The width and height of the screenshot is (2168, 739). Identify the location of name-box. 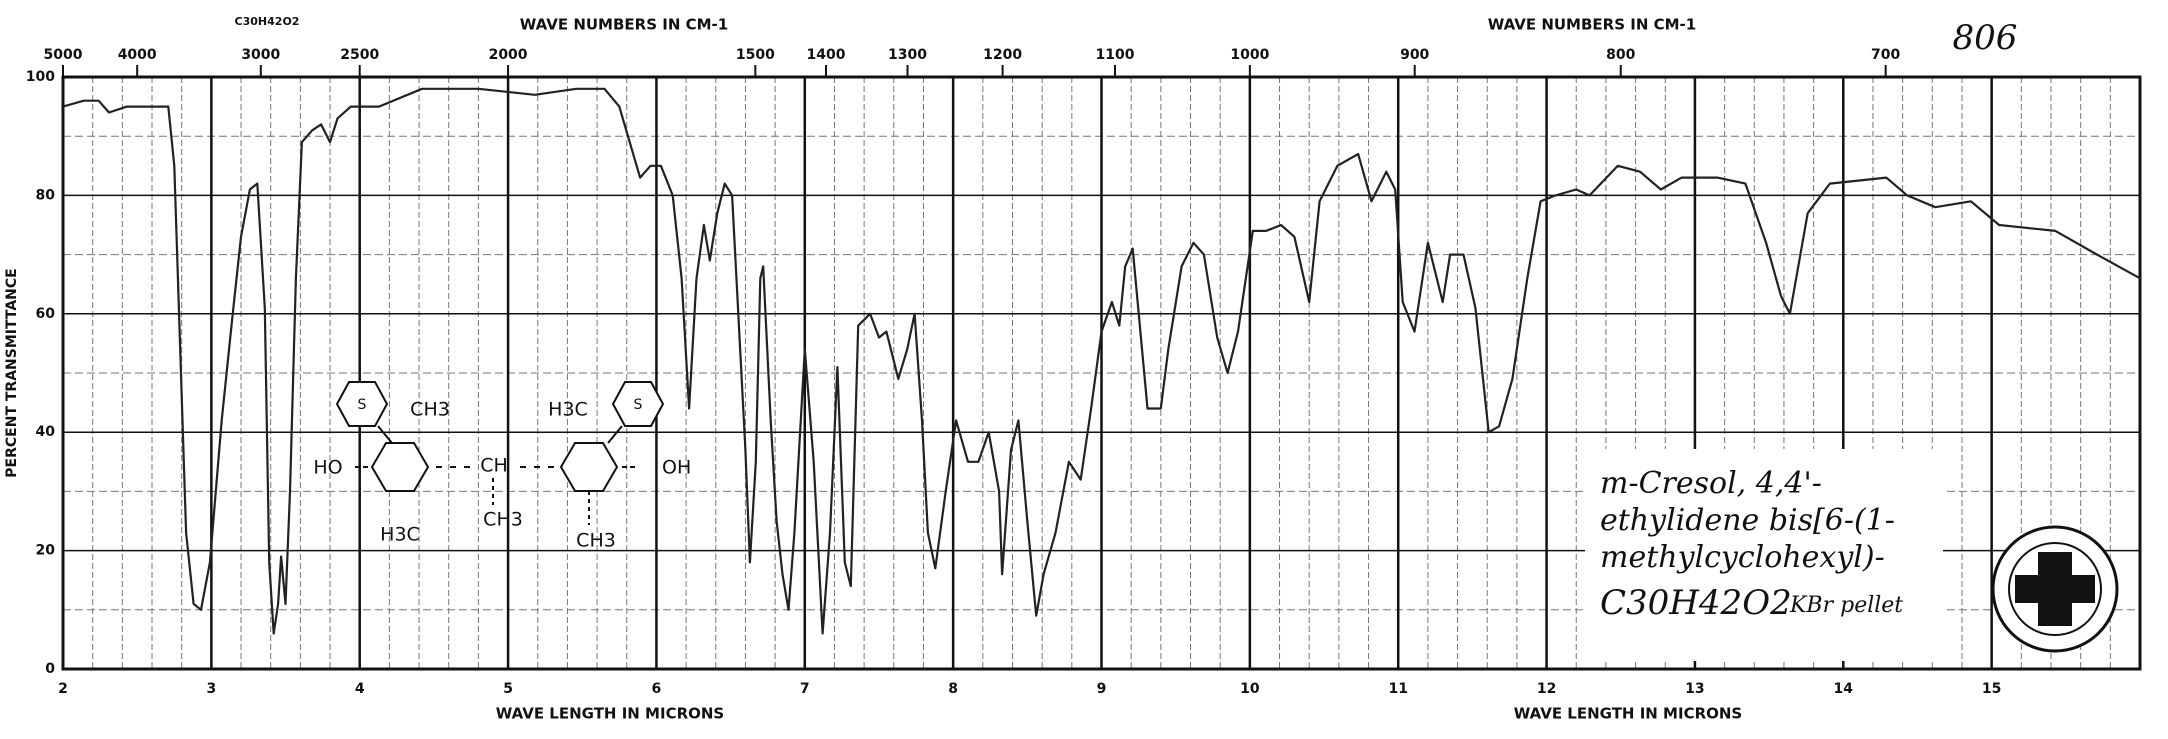
(1764, 555).